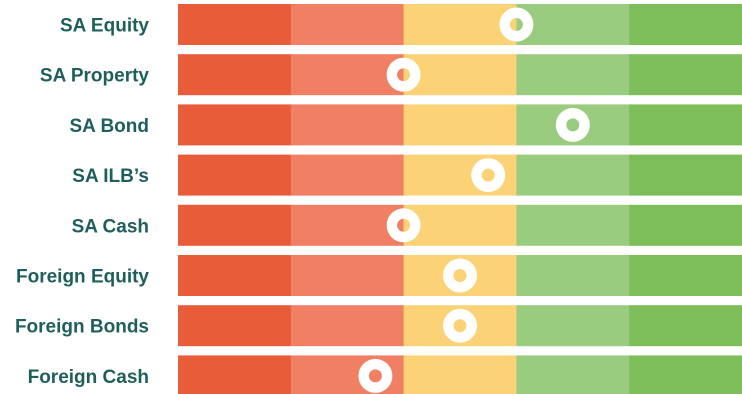 The width and height of the screenshot is (742, 394). Describe the element at coordinates (82, 327) in the screenshot. I see `row-label: Foreign Bonds` at that location.